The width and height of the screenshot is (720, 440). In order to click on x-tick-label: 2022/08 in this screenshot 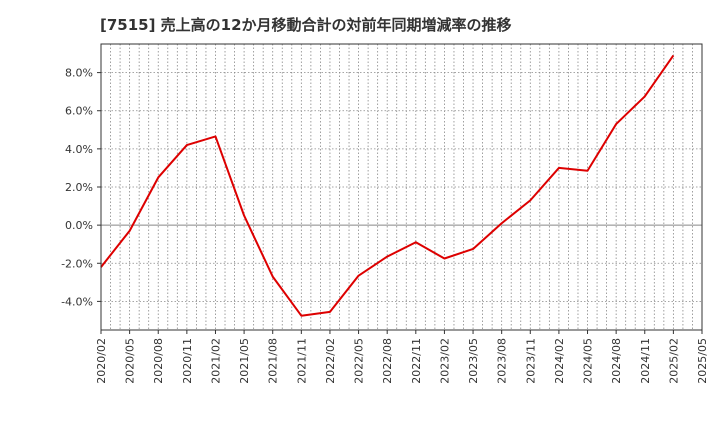, I will do `click(387, 361)`.